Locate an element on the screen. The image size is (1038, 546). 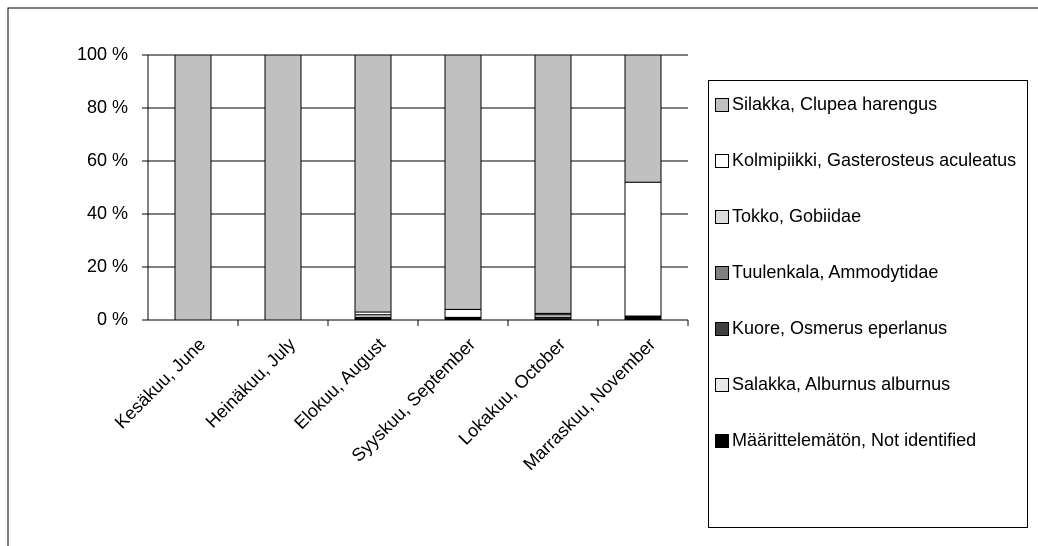
legend-entry: Kolmipiikki, Gasterosteus aculeatus is located at coordinates (871, 160).